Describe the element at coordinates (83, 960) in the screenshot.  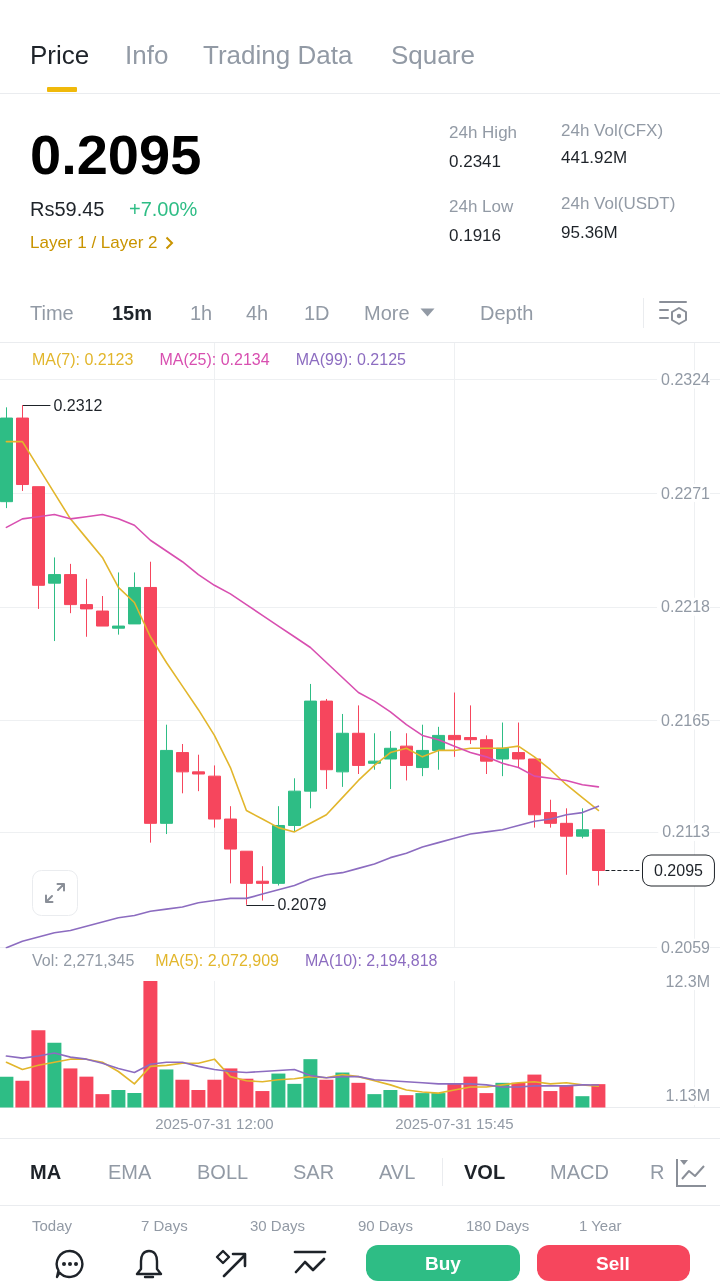
I see `chart-title: Vol: 2,271,345` at that location.